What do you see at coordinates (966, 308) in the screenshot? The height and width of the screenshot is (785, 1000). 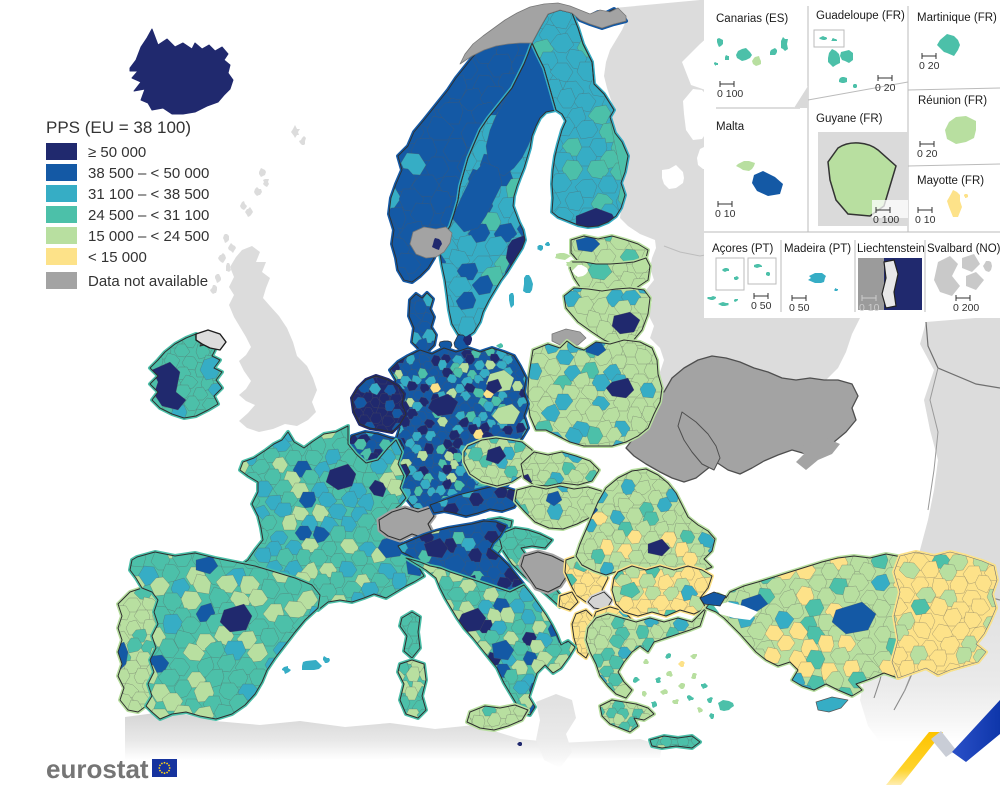 I see `svg-text: 0 200` at bounding box center [966, 308].